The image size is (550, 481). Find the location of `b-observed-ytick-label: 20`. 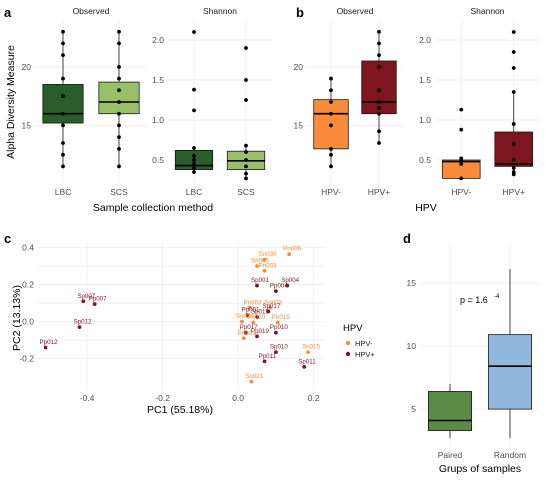

b-observed-ytick-label: 20 is located at coordinates (299, 67).